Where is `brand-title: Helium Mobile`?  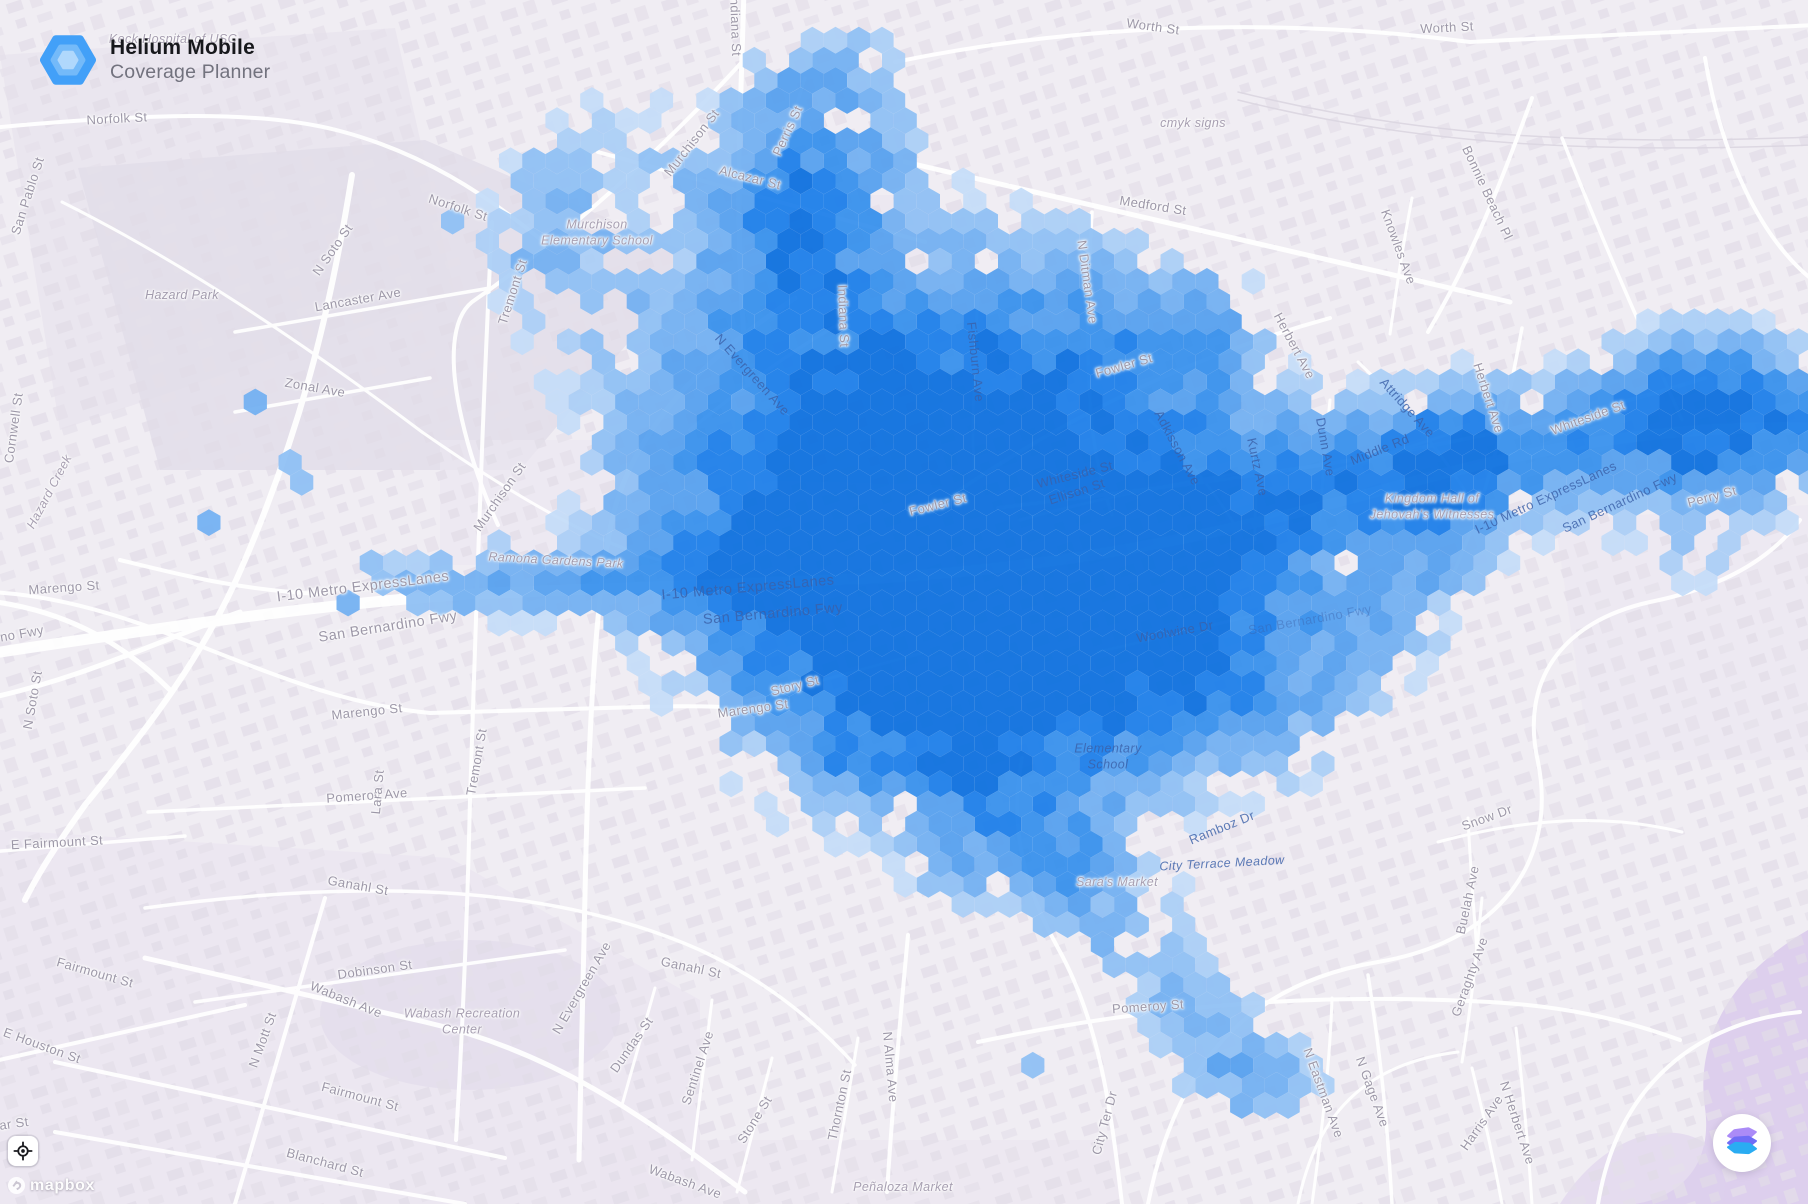
brand-title: Helium Mobile is located at coordinates (182, 47).